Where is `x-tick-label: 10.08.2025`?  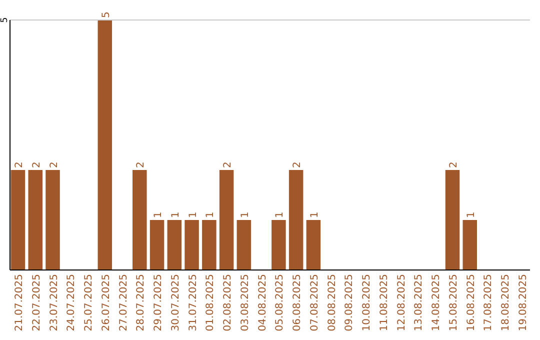 x-tick-label: 10.08.2025 is located at coordinates (367, 303).